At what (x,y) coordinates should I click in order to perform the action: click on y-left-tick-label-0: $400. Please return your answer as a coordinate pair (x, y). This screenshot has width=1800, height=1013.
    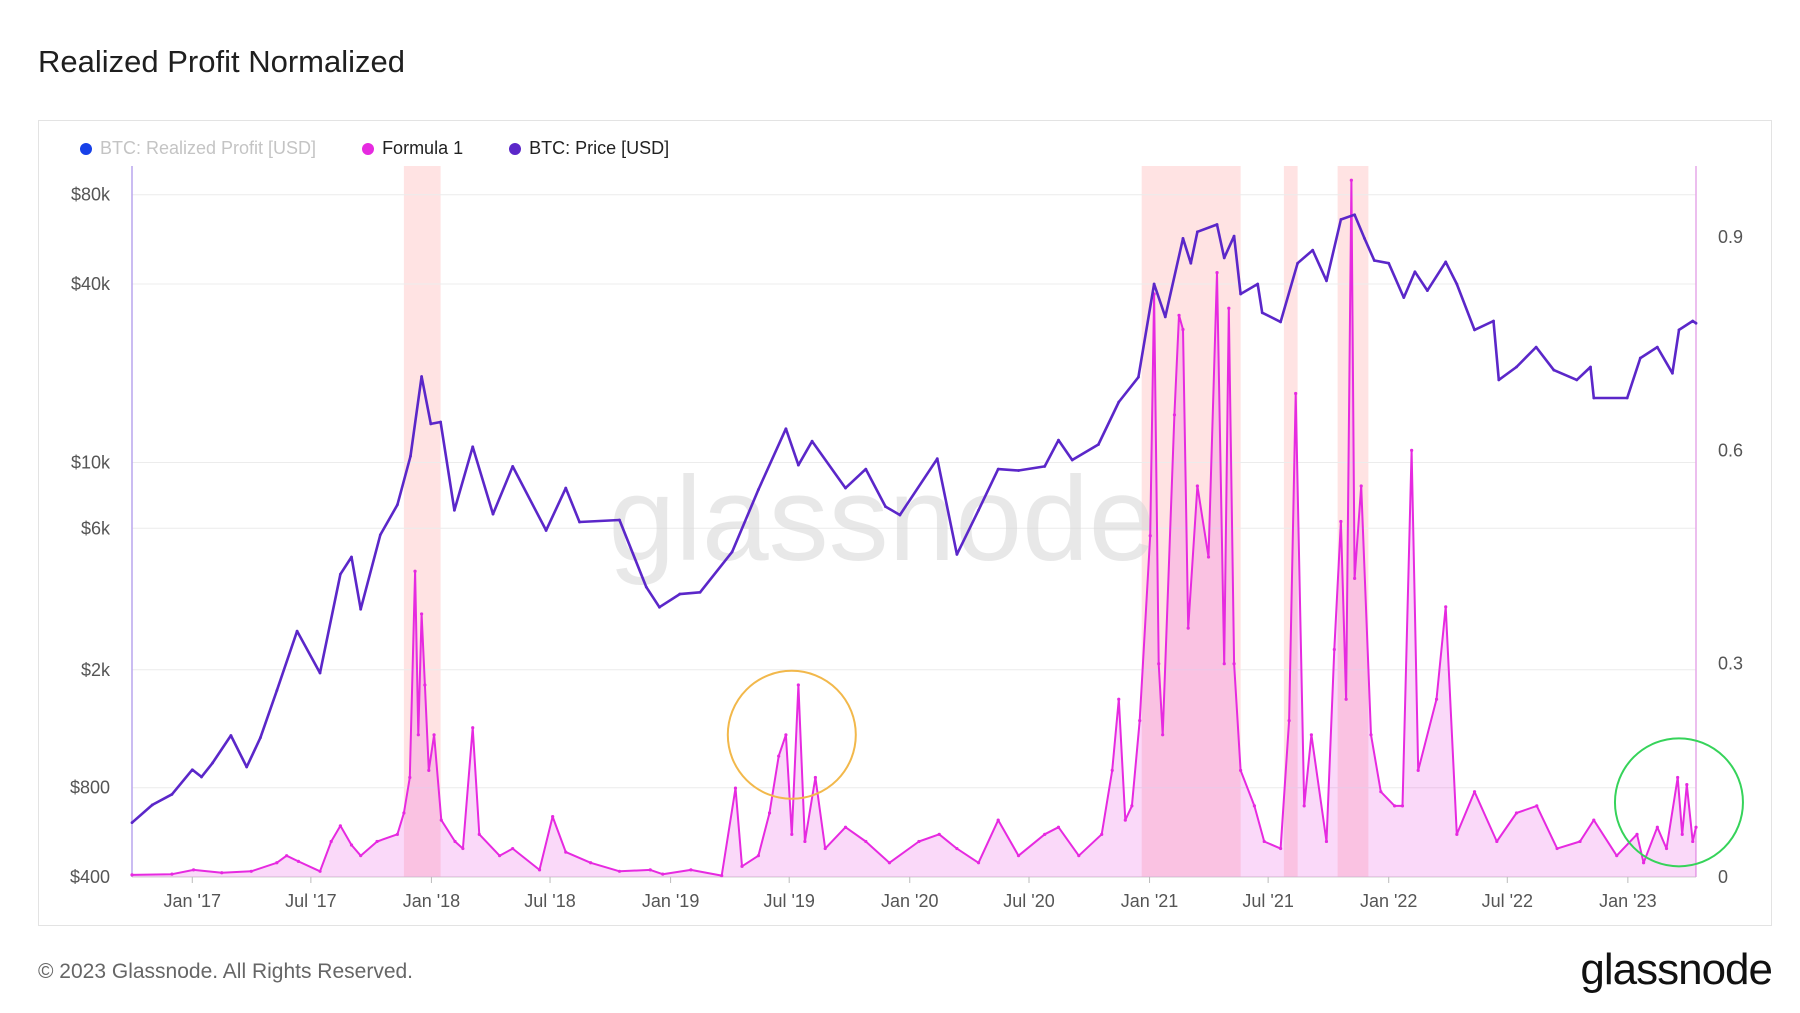
    Looking at the image, I should click on (90, 877).